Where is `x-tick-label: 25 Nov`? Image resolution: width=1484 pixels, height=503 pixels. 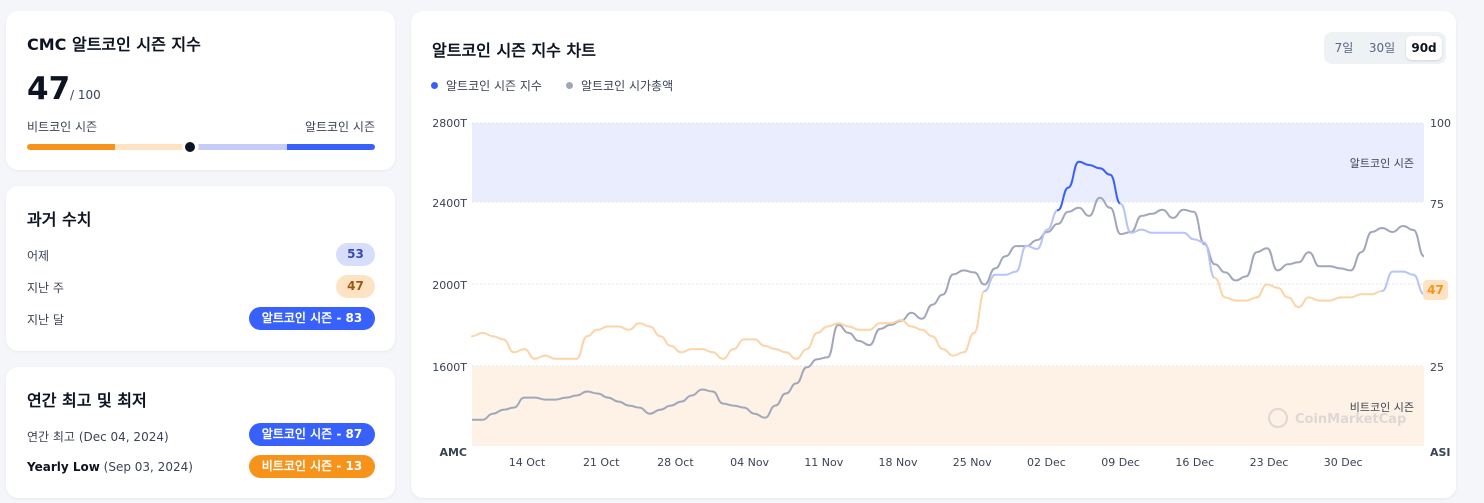 x-tick-label: 25 Nov is located at coordinates (972, 462).